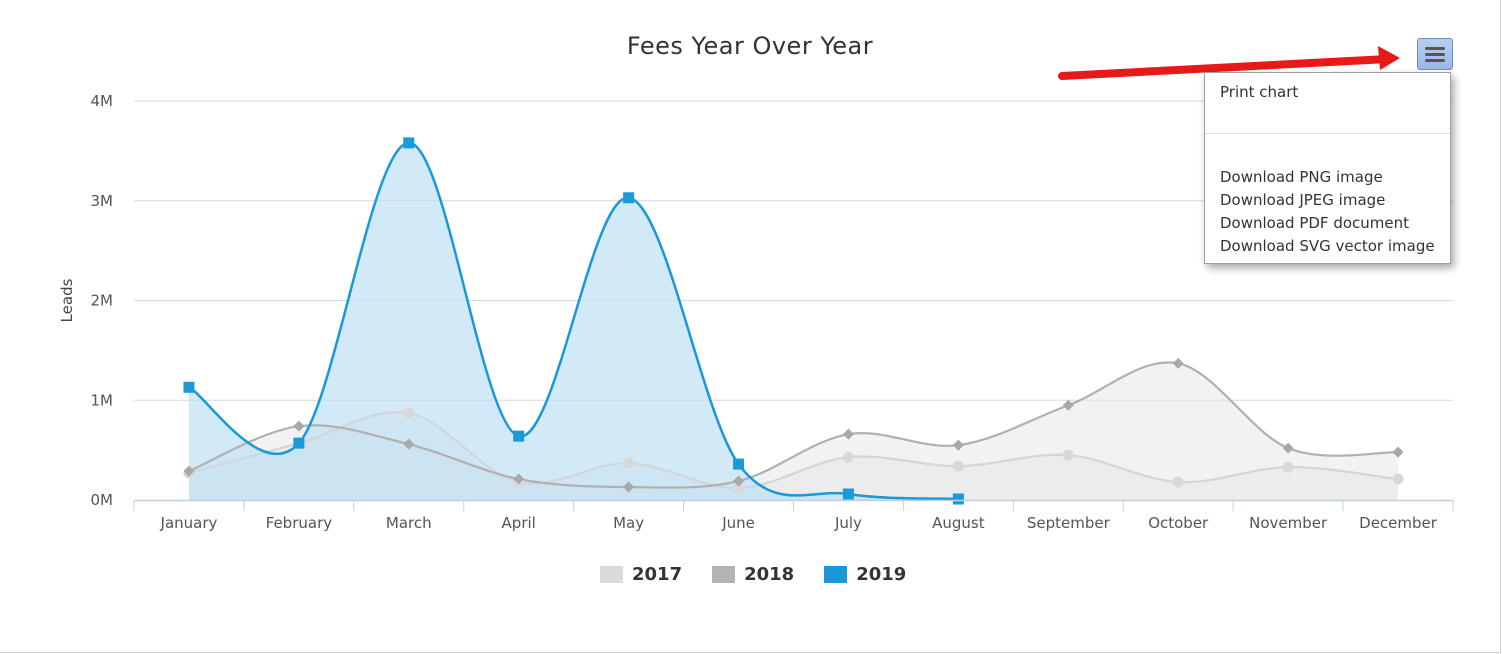 The width and height of the screenshot is (1502, 654). I want to click on download-pdf-item: Download PDF document, so click(1315, 223).